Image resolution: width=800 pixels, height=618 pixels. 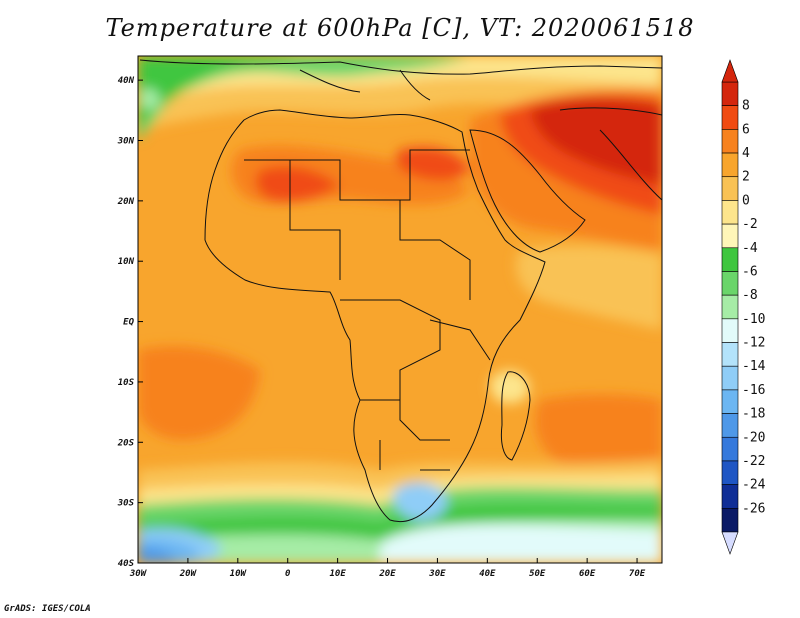 What do you see at coordinates (753, 437) in the screenshot?
I see `colorbar-label: -20` at bounding box center [753, 437].